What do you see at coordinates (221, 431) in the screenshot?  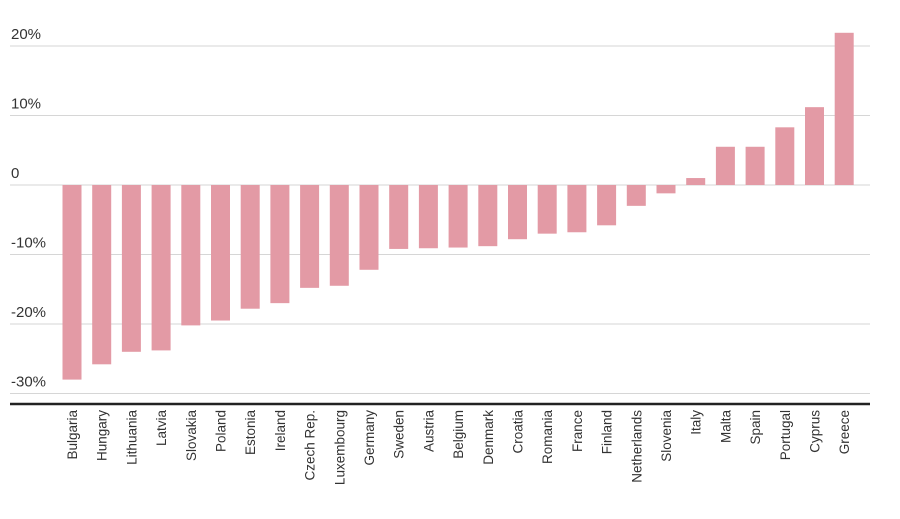 I see `category-label: Poland` at bounding box center [221, 431].